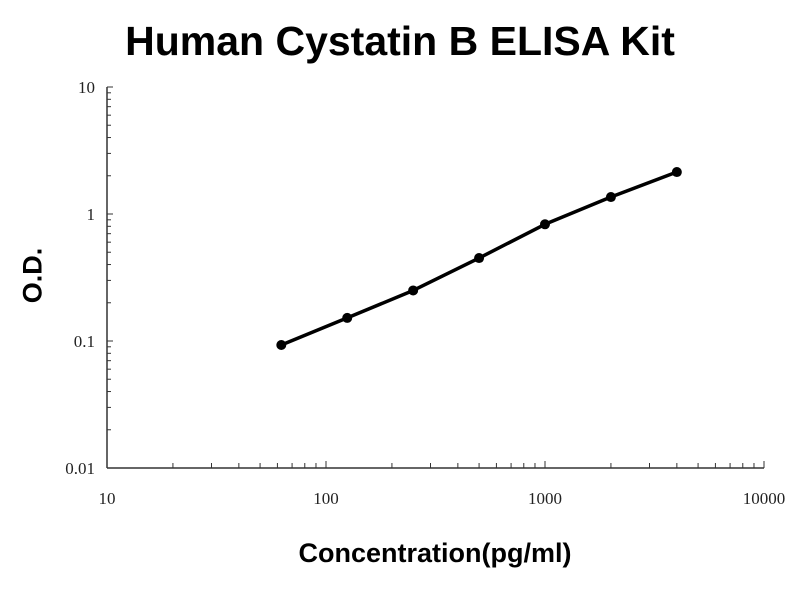  Describe the element at coordinates (86, 87) in the screenshot. I see `y-tick-label: 10` at that location.